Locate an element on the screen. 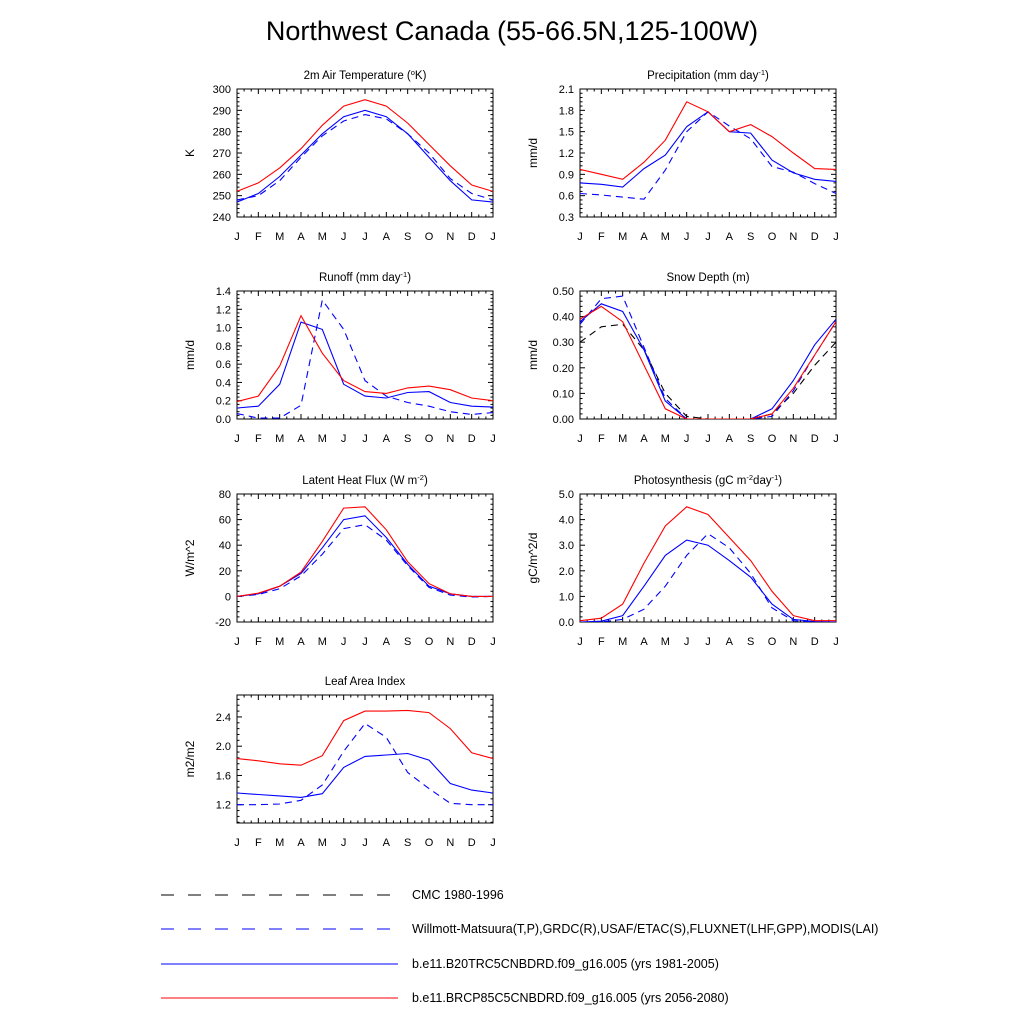 Image resolution: width=1024 pixels, height=1024 pixels. y-axis-label: gC/m^2/d is located at coordinates (533, 558).